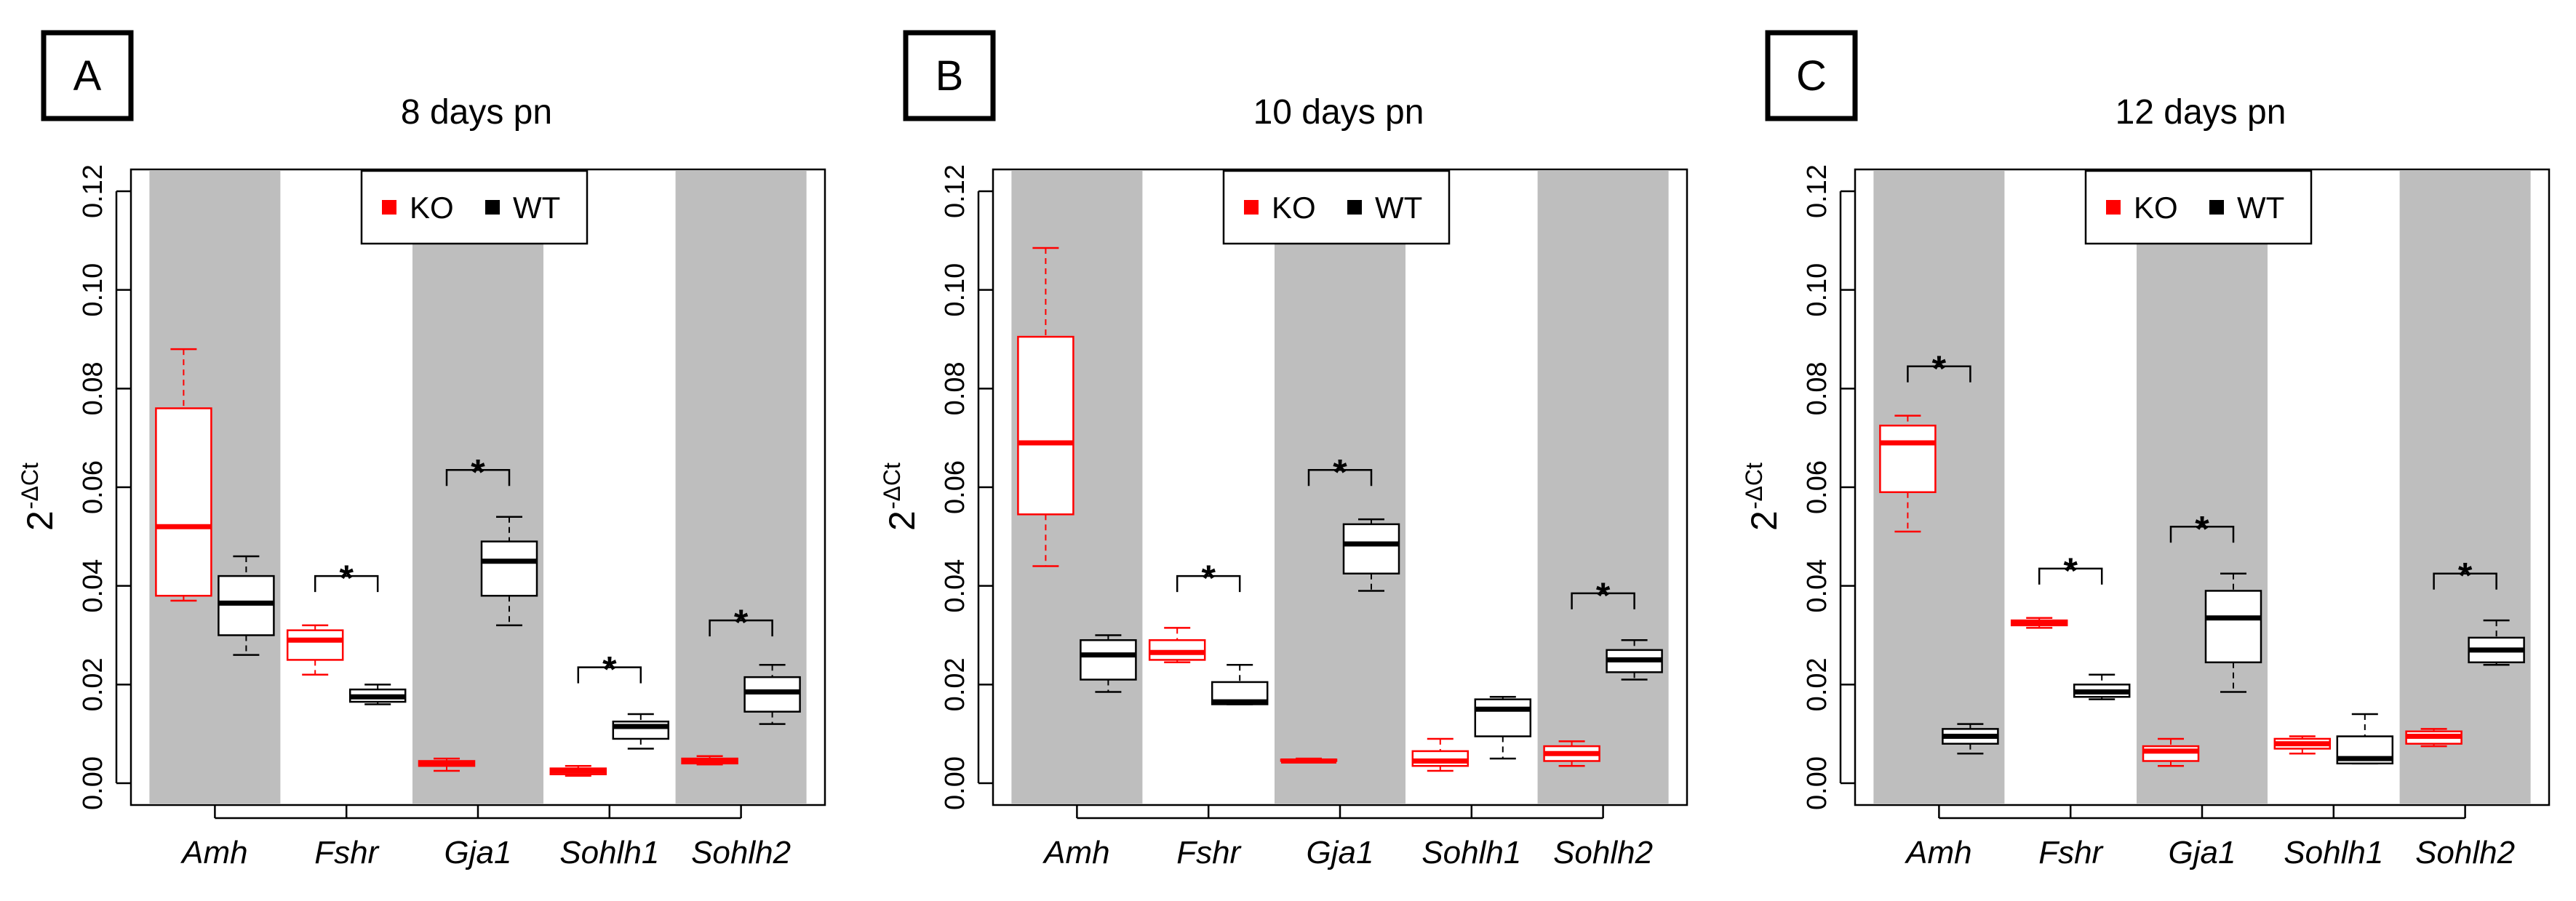 The width and height of the screenshot is (2576, 901). I want to click on box-ko-amh, so click(183, 475).